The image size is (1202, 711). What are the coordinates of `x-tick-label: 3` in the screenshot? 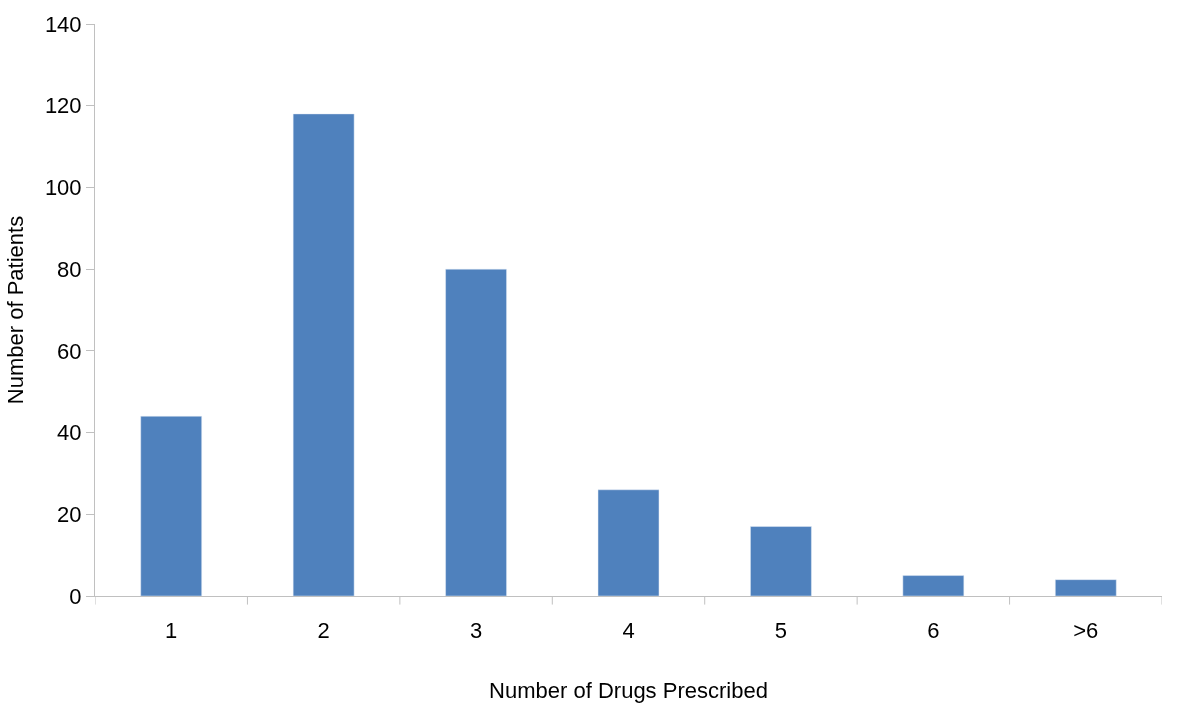 It's located at (476, 631).